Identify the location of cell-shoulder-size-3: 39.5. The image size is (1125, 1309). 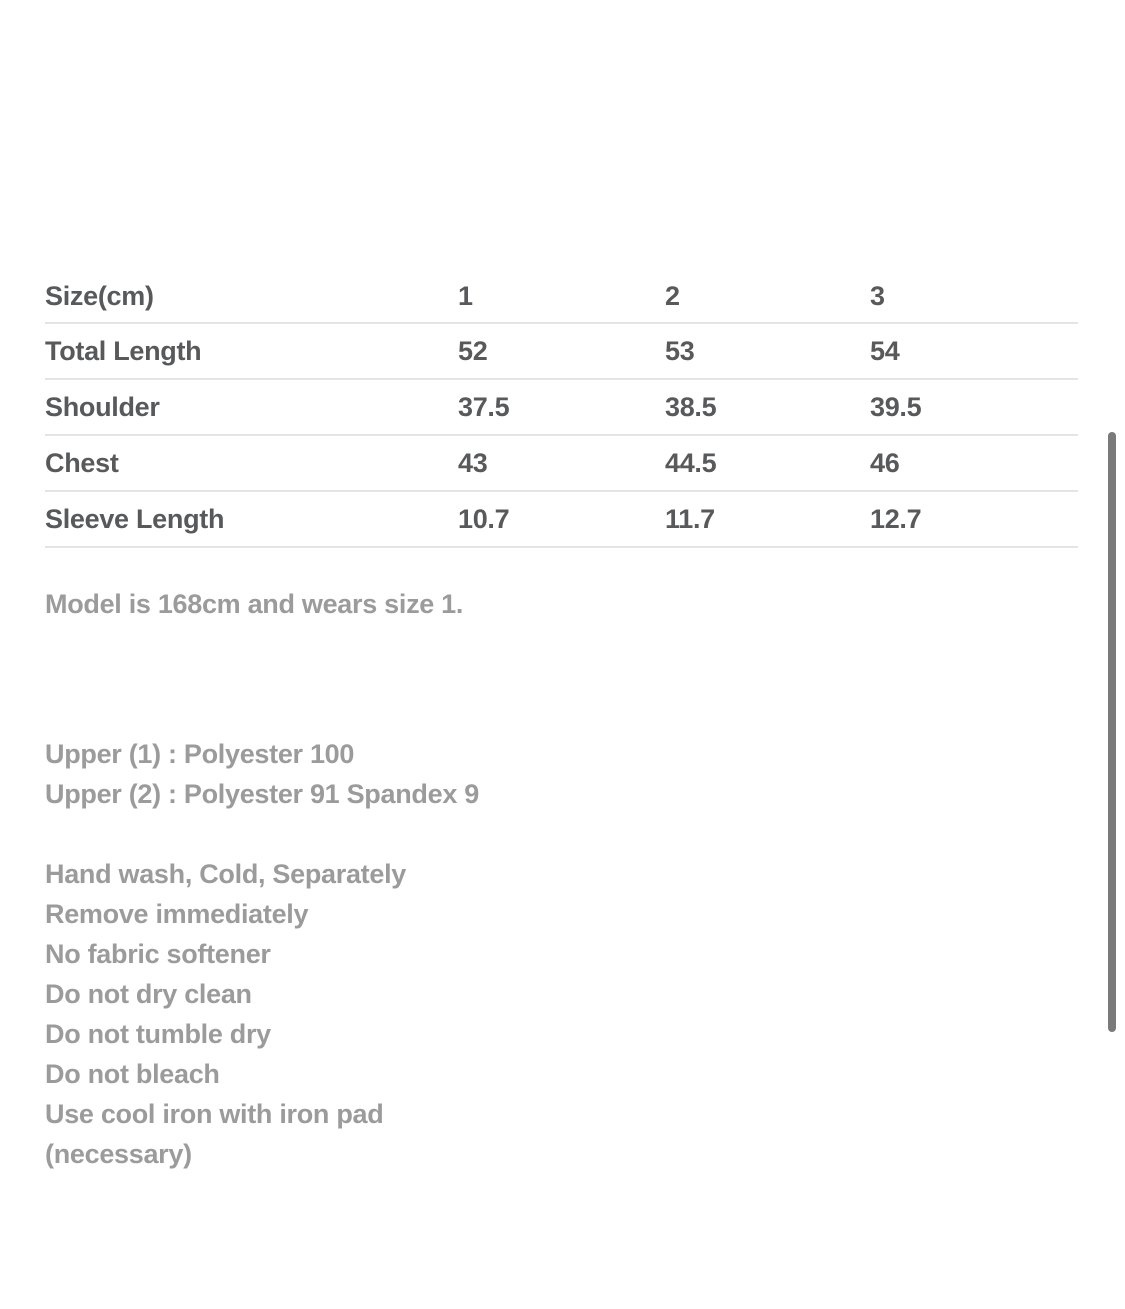
(974, 407).